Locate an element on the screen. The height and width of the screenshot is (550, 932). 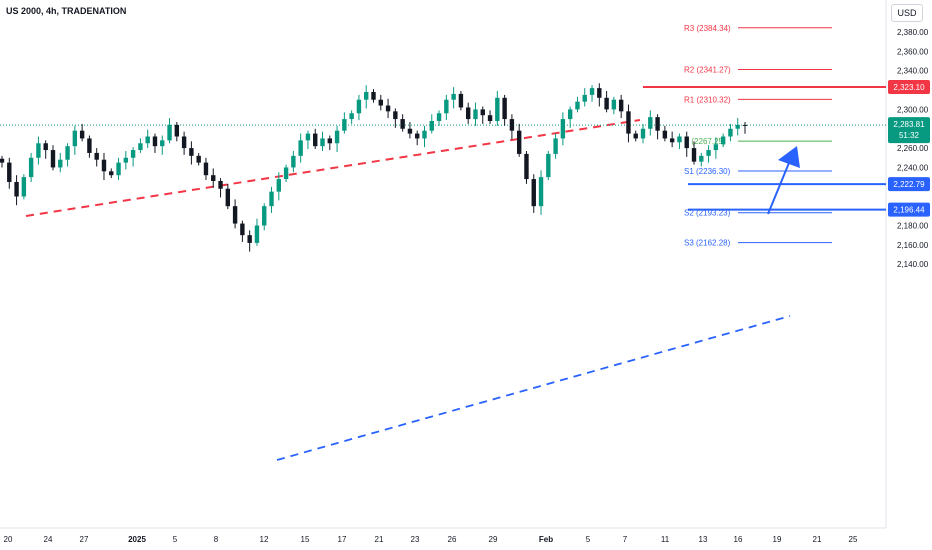
x-tick-label: 21 is located at coordinates (817, 539).